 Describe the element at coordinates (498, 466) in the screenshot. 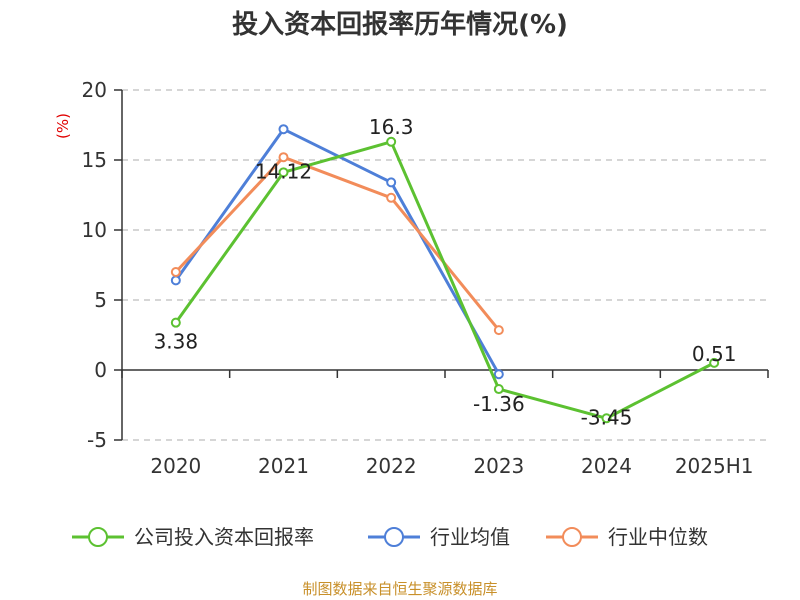

I see `x-tick-label: 2023` at that location.